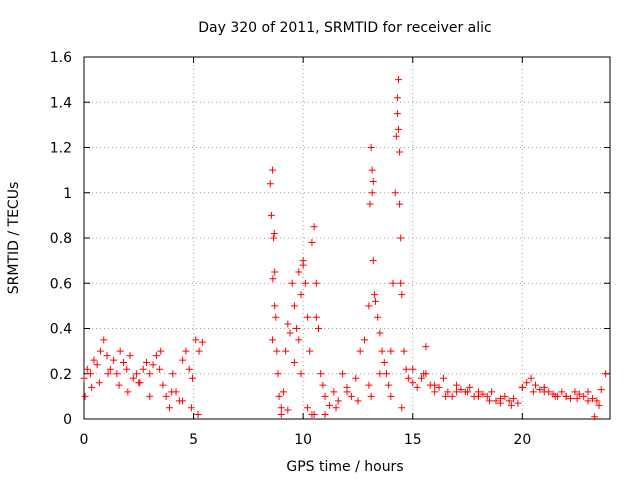 The height and width of the screenshot is (480, 640). Describe the element at coordinates (306, 440) in the screenshot. I see `x-tick-labels: 0 5 10 15 20` at that location.